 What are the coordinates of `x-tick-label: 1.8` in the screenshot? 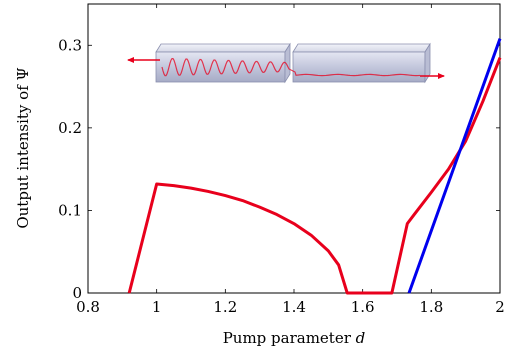 It's located at (431, 307).